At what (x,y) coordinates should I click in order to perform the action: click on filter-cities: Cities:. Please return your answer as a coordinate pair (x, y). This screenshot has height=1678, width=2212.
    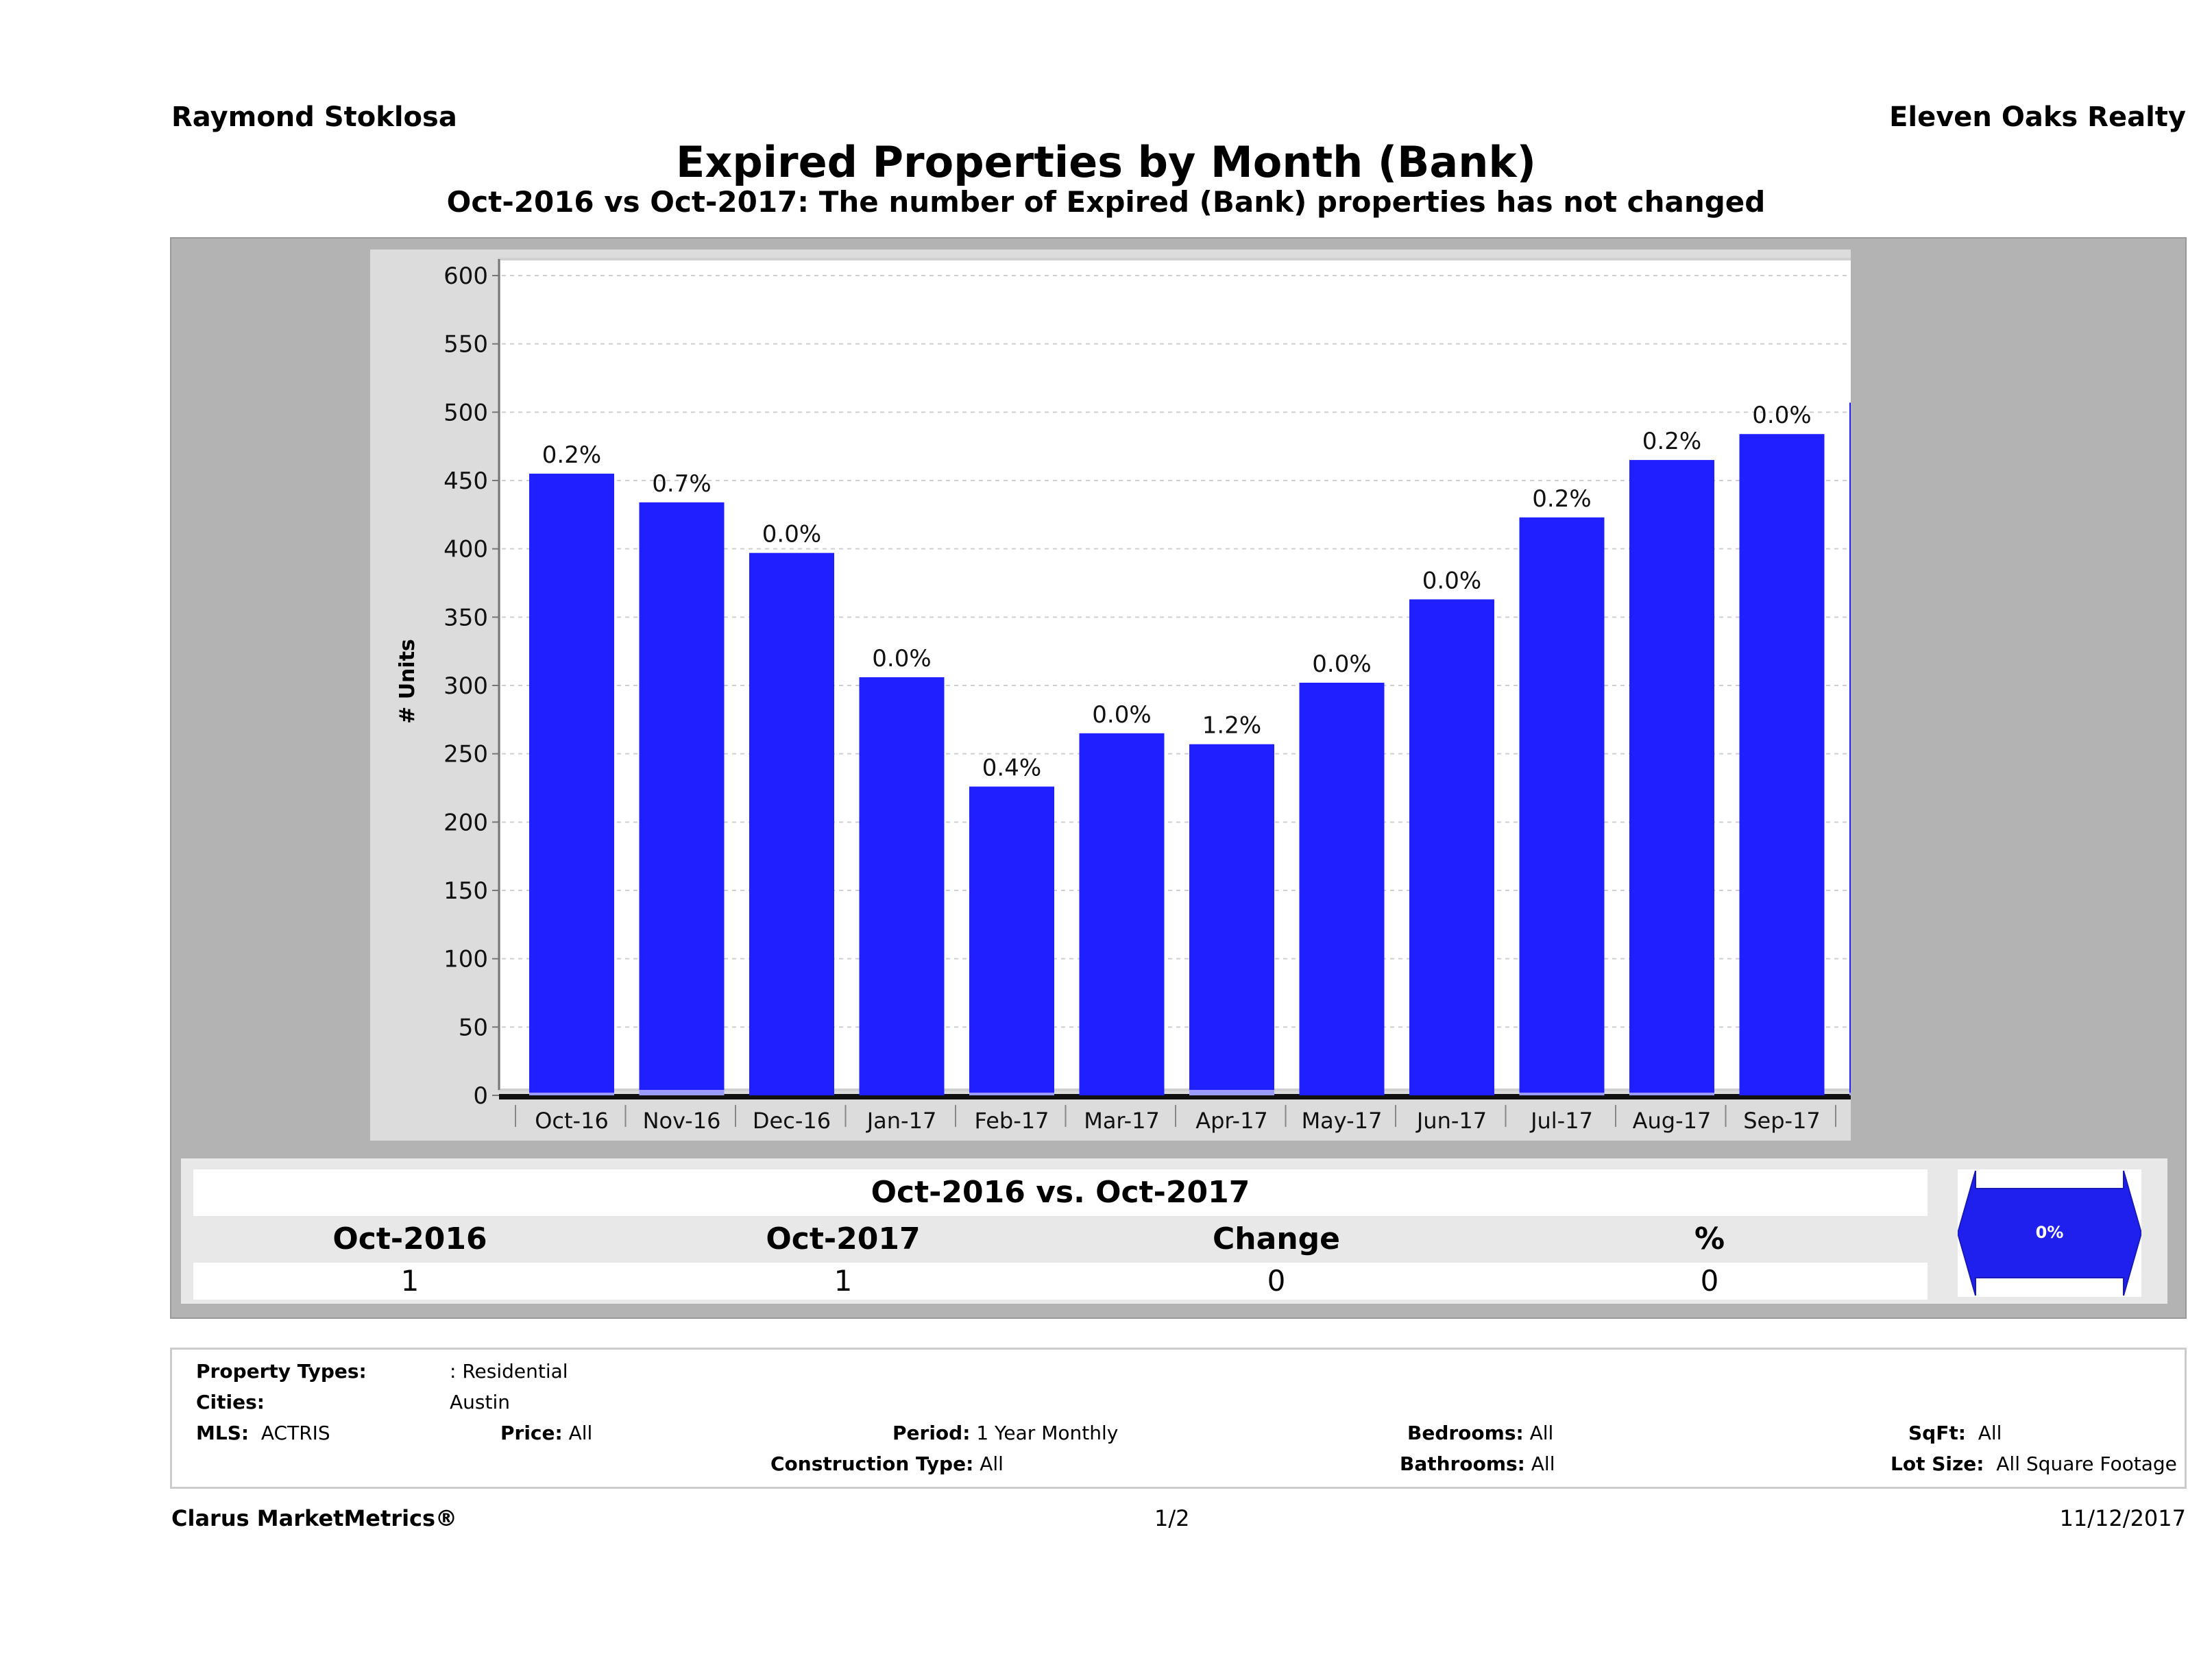
    Looking at the image, I should click on (231, 1402).